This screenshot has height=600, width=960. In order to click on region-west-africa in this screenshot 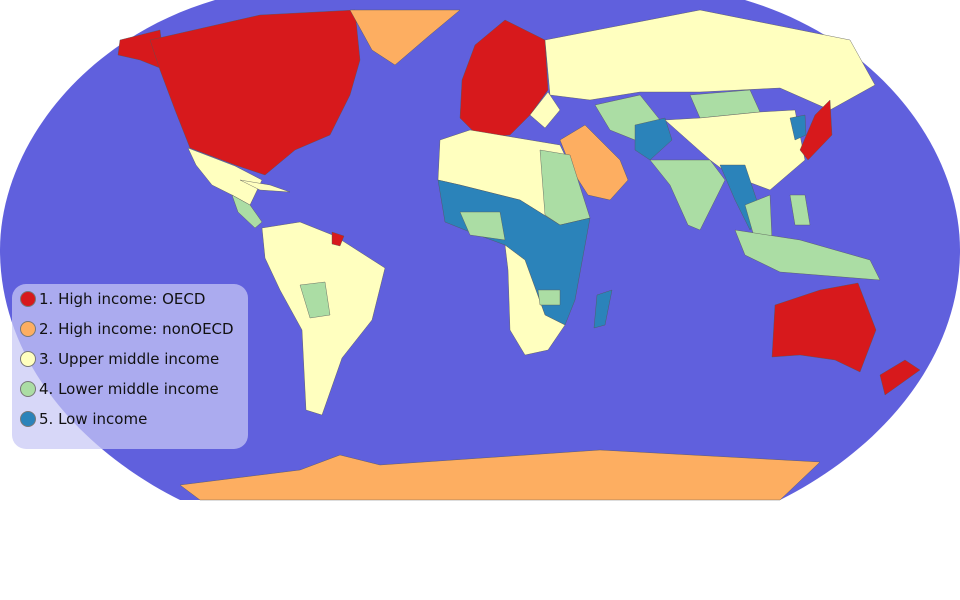, I will do `click(482, 226)`.